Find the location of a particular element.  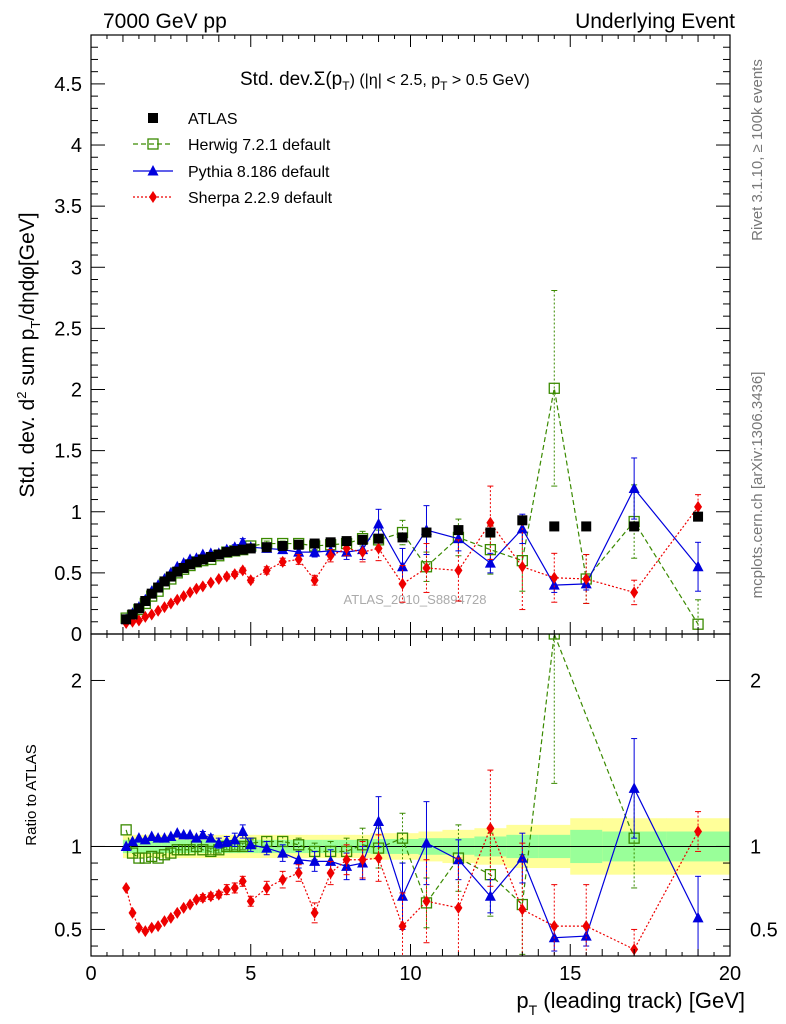

plot-title: Std. dev.Σ(pT) (|η| < 2.5, pT > 0.5 GeV) is located at coordinates (385, 81).